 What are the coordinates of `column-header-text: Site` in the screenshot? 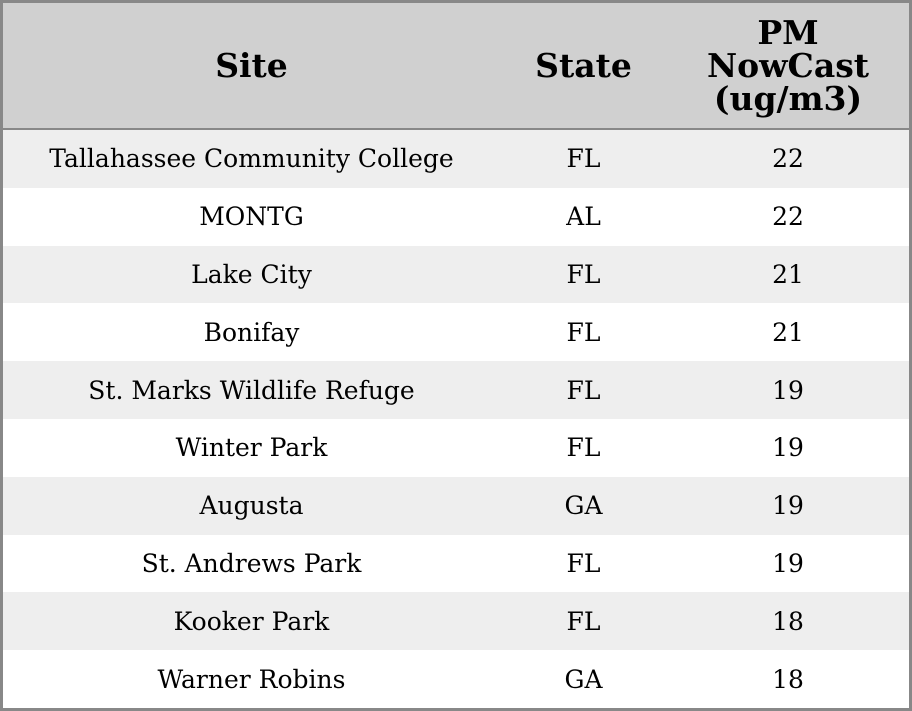 It's located at (251, 65).